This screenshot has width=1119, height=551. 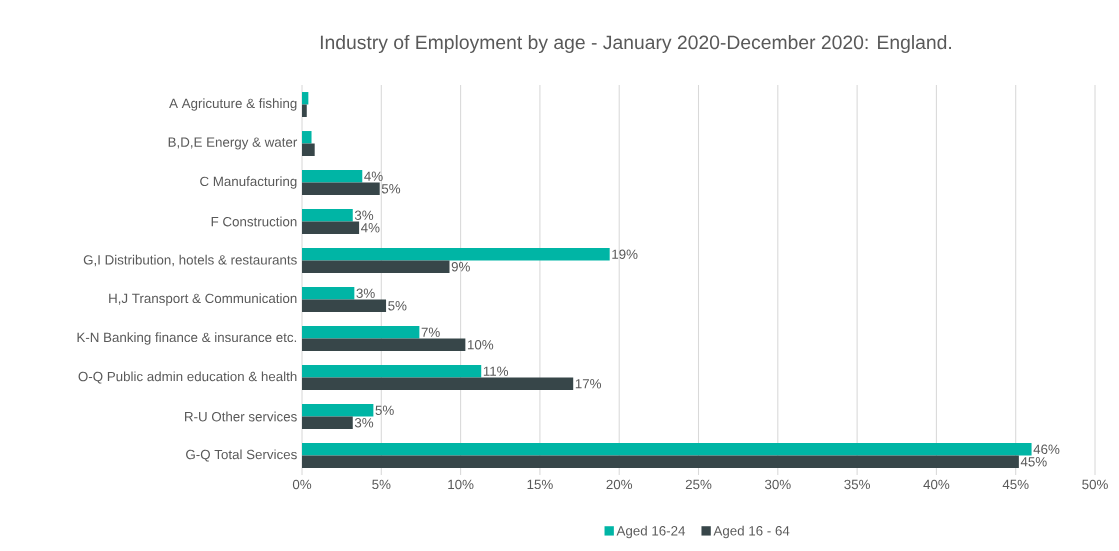 I want to click on data-label: 45%, so click(x=1033, y=462).